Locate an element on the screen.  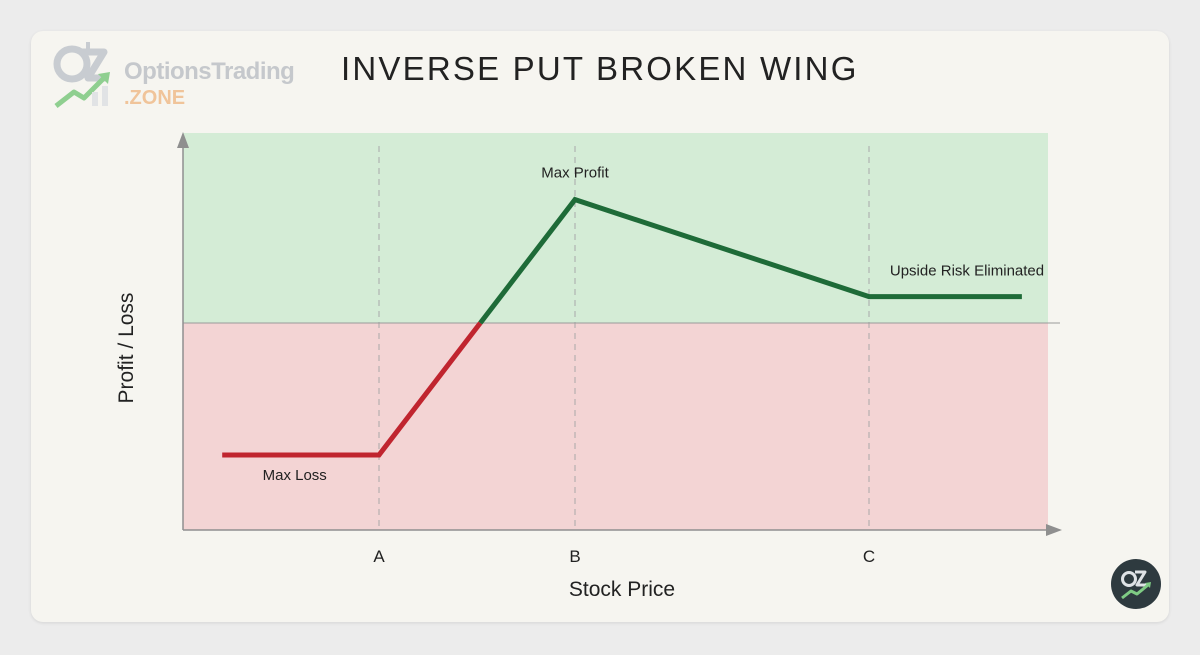
brand-badge-icon is located at coordinates (1136, 584).